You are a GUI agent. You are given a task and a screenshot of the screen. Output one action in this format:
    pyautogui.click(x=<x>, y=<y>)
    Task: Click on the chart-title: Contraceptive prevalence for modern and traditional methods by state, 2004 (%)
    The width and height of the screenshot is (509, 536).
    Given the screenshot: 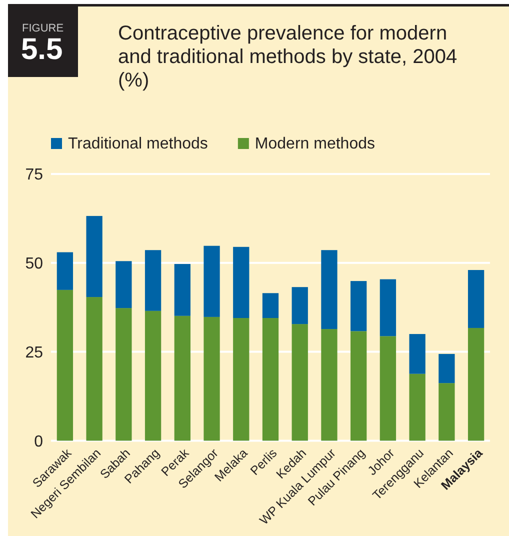 What is the action you would take?
    pyautogui.click(x=288, y=57)
    